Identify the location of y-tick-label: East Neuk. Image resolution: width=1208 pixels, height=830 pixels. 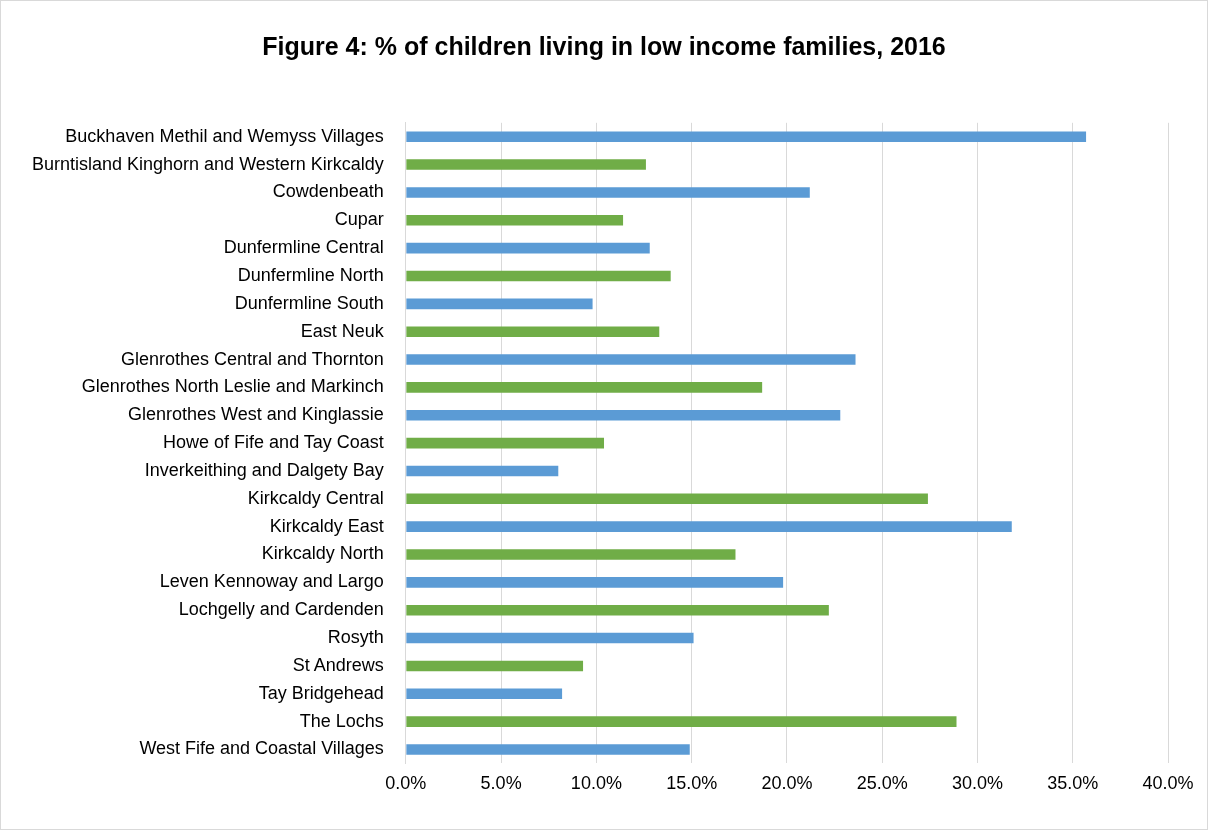
(342, 330).